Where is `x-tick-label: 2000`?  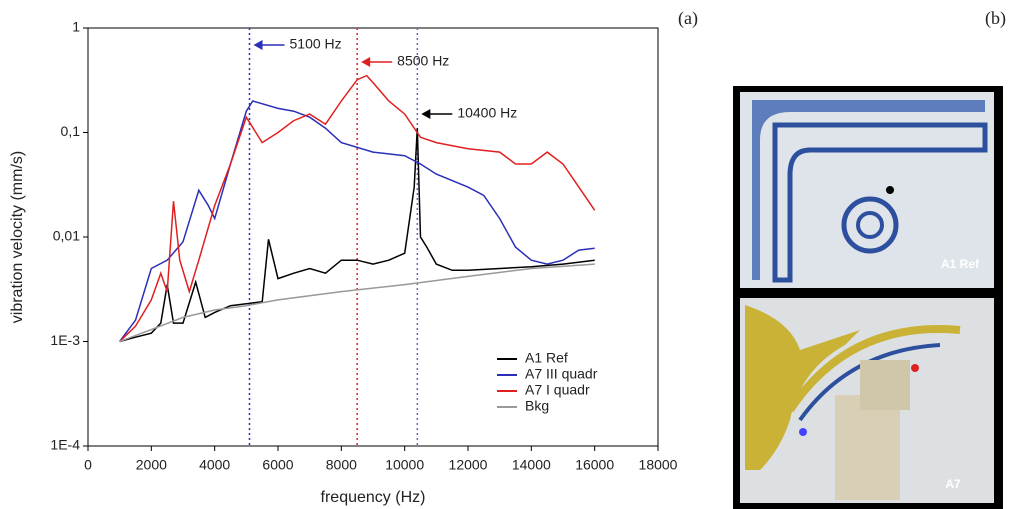
x-tick-label: 2000 is located at coordinates (151, 465).